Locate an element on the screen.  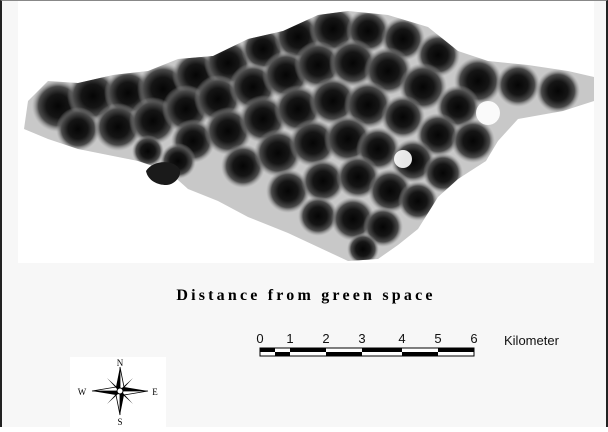
north-arrow-box: N S E W is located at coordinates (118, 392).